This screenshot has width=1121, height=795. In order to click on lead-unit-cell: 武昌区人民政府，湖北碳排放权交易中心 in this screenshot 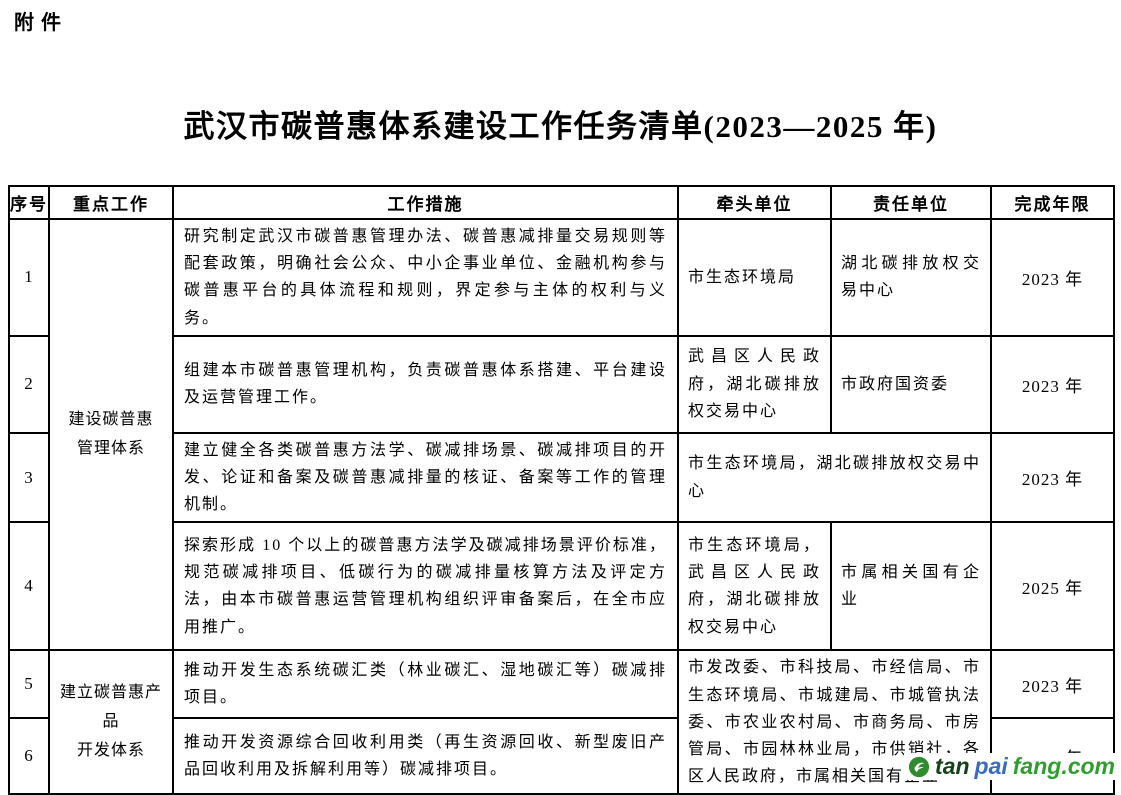, I will do `click(754, 384)`.